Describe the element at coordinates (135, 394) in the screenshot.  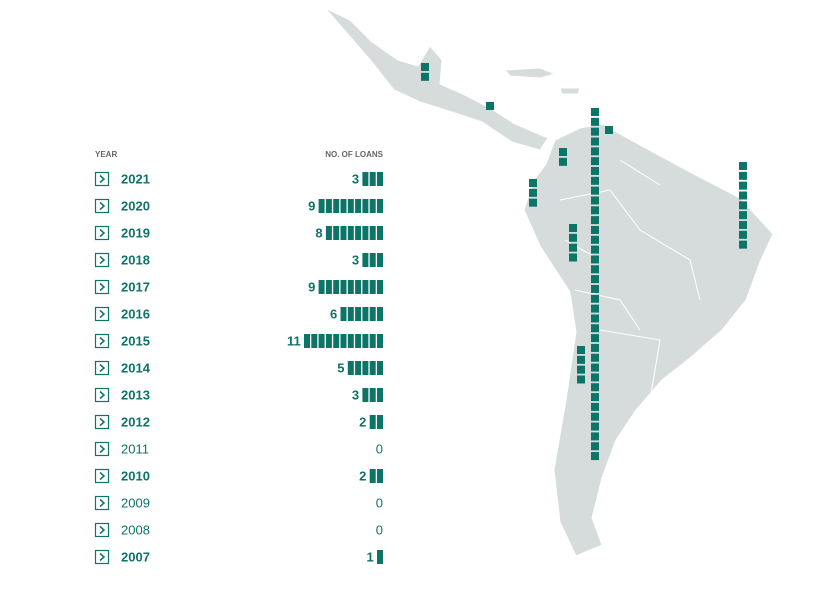
I see `year-label: 2013` at that location.